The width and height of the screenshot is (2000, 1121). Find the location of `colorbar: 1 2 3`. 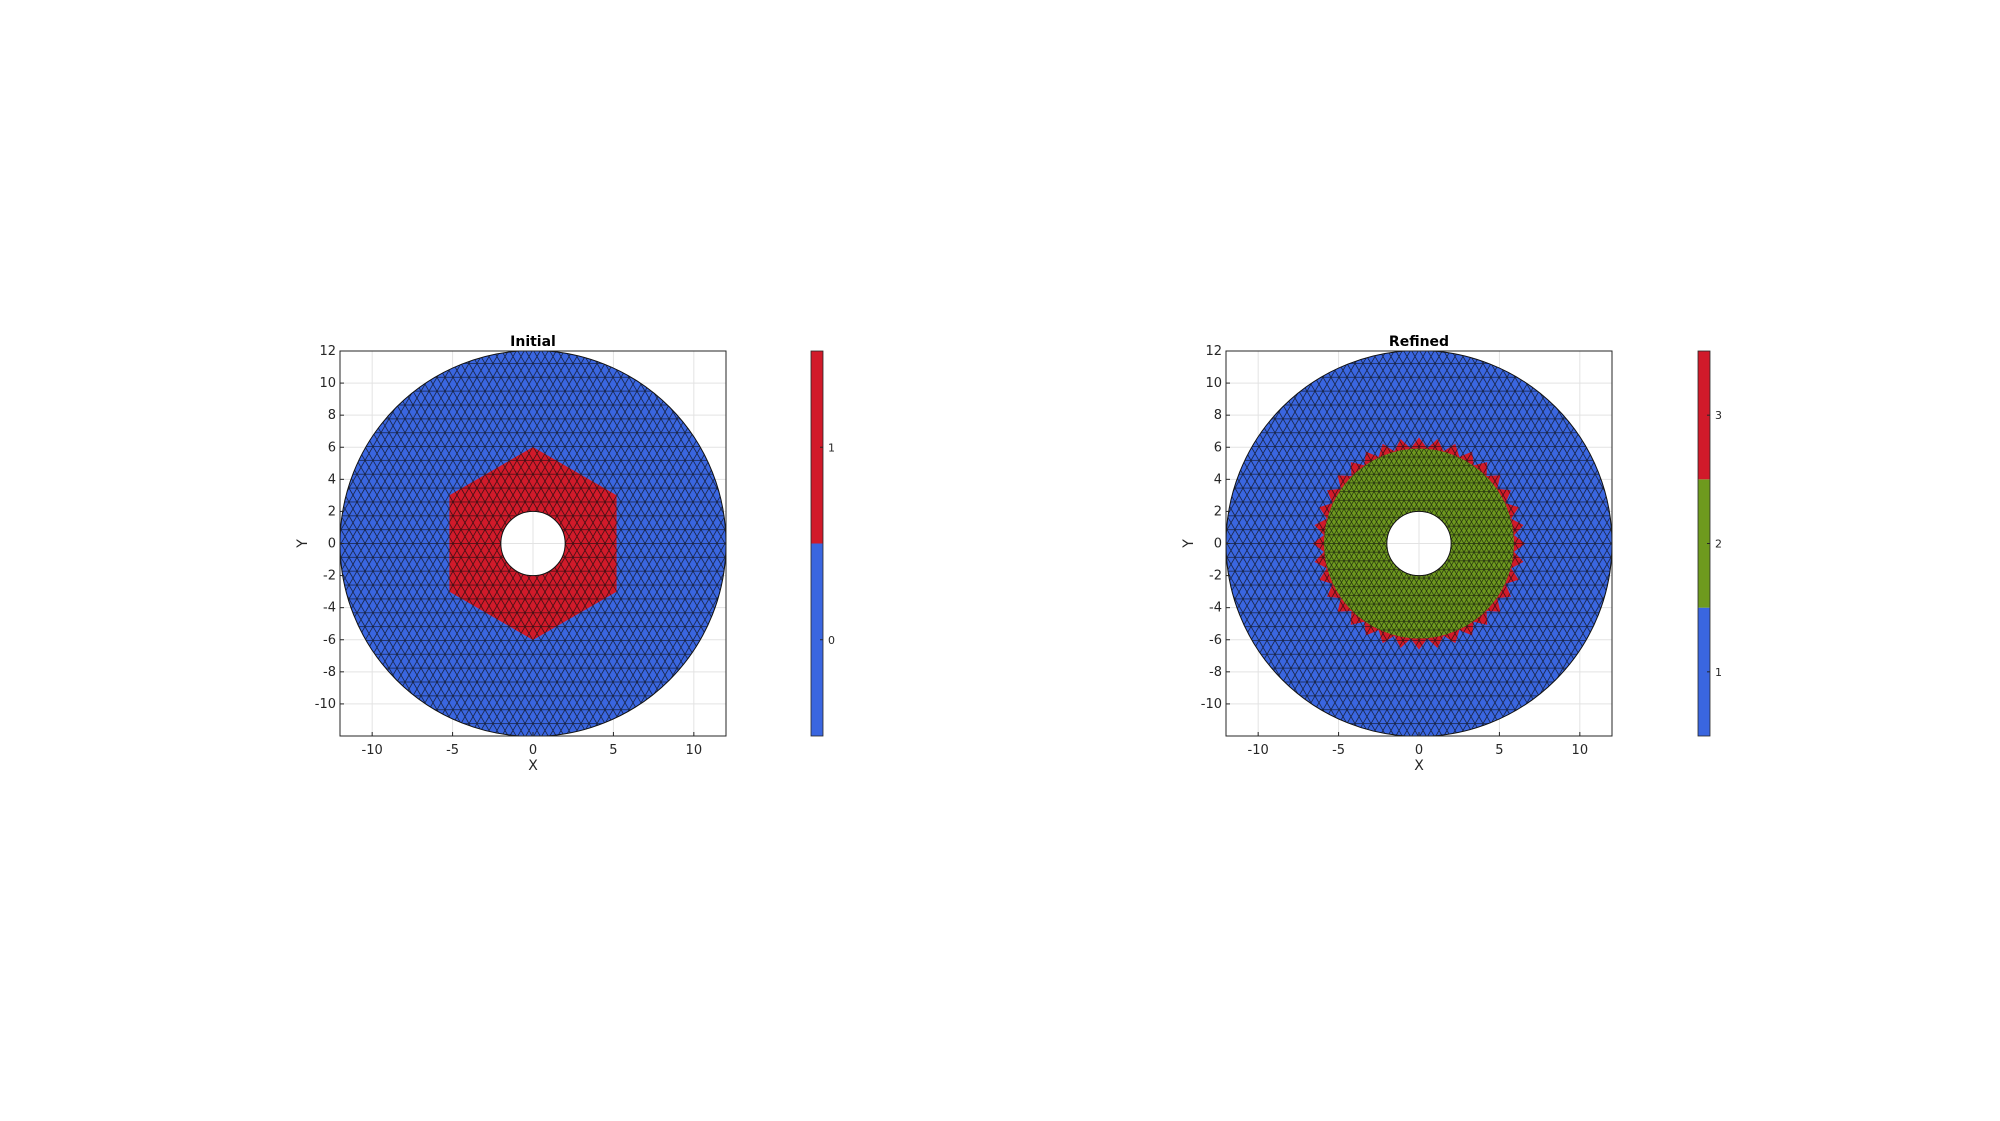

colorbar: 1 2 3 is located at coordinates (1709, 543).